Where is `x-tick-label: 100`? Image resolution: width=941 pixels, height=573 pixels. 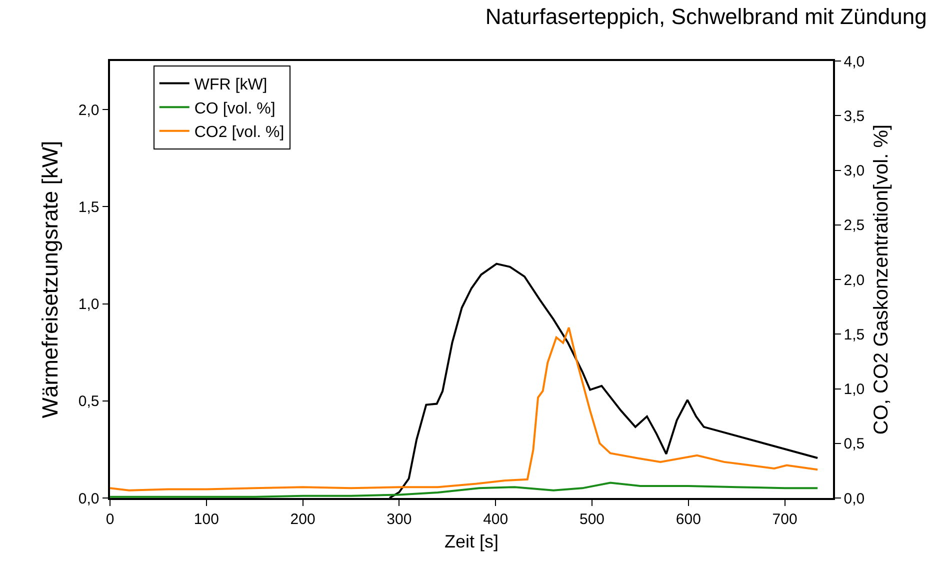 x-tick-label: 100 is located at coordinates (206, 519).